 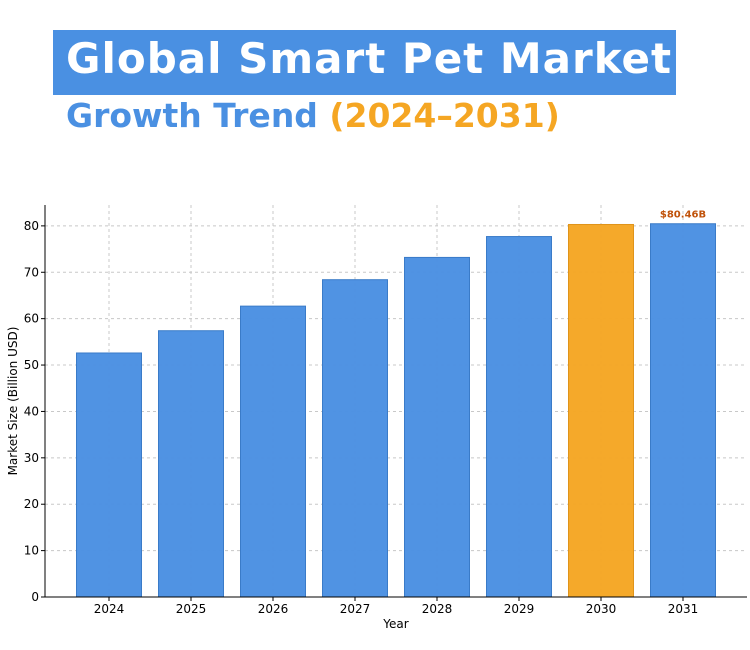 What do you see at coordinates (601, 609) in the screenshot?
I see `x-tick-label-2030: 2030` at bounding box center [601, 609].